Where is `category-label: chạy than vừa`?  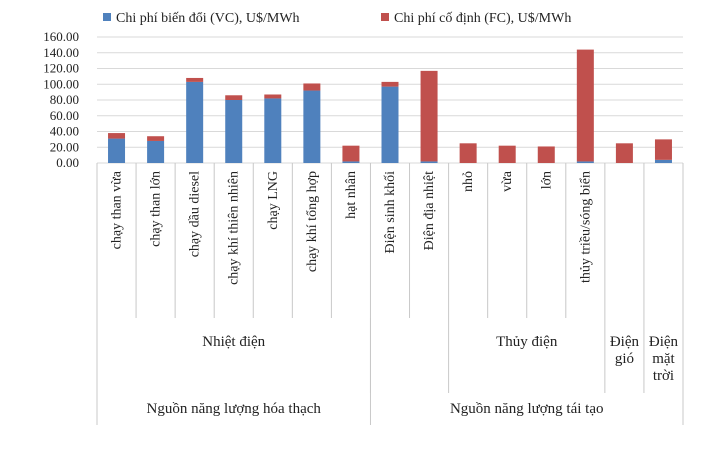
category-label: chạy than vừa is located at coordinates (117, 209).